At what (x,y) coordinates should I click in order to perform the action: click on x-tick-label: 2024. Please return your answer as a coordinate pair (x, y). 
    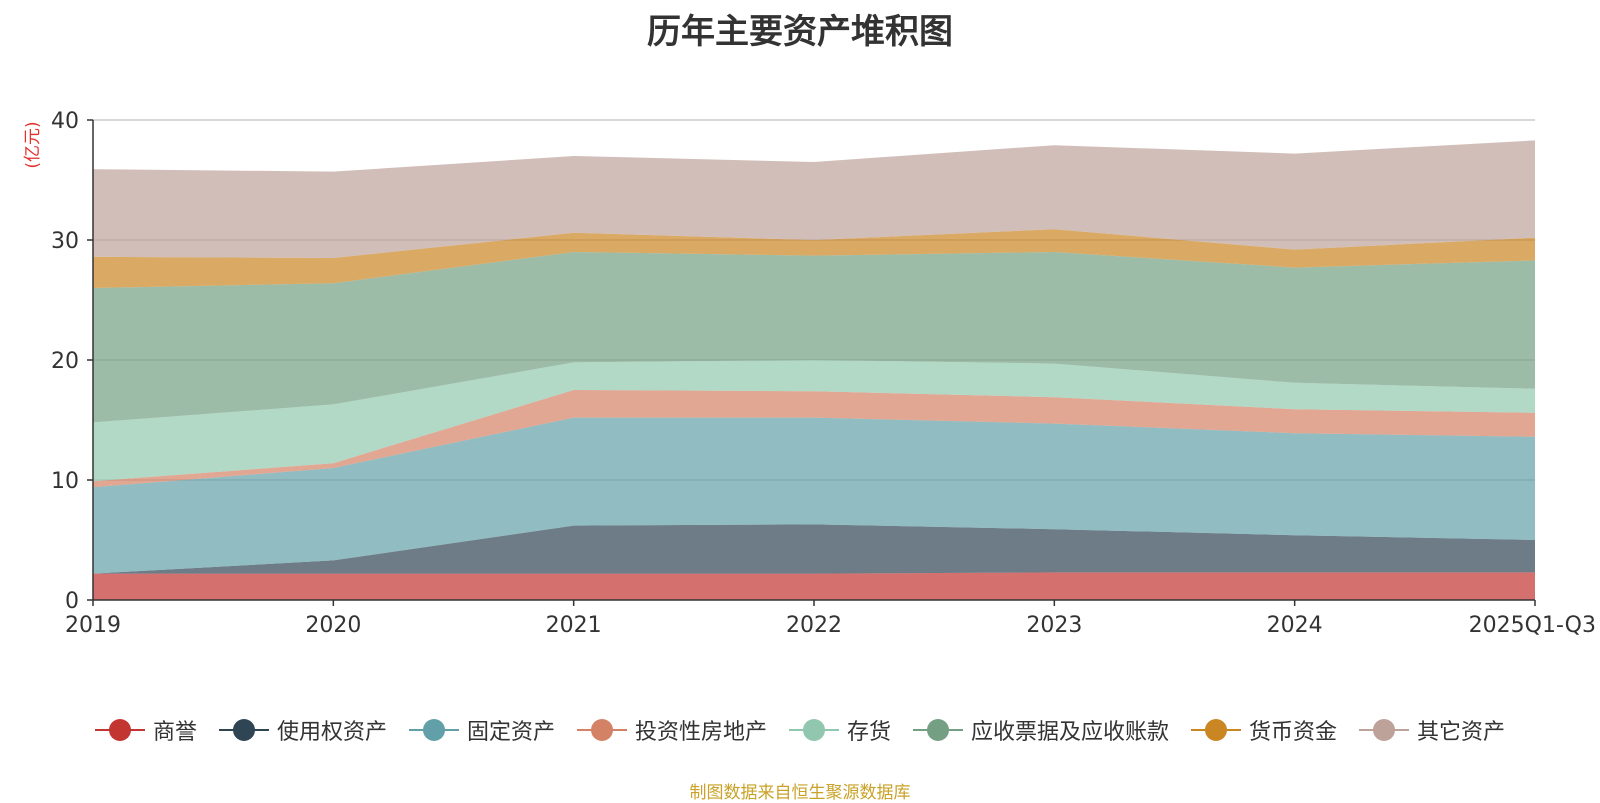
    Looking at the image, I should click on (1295, 625).